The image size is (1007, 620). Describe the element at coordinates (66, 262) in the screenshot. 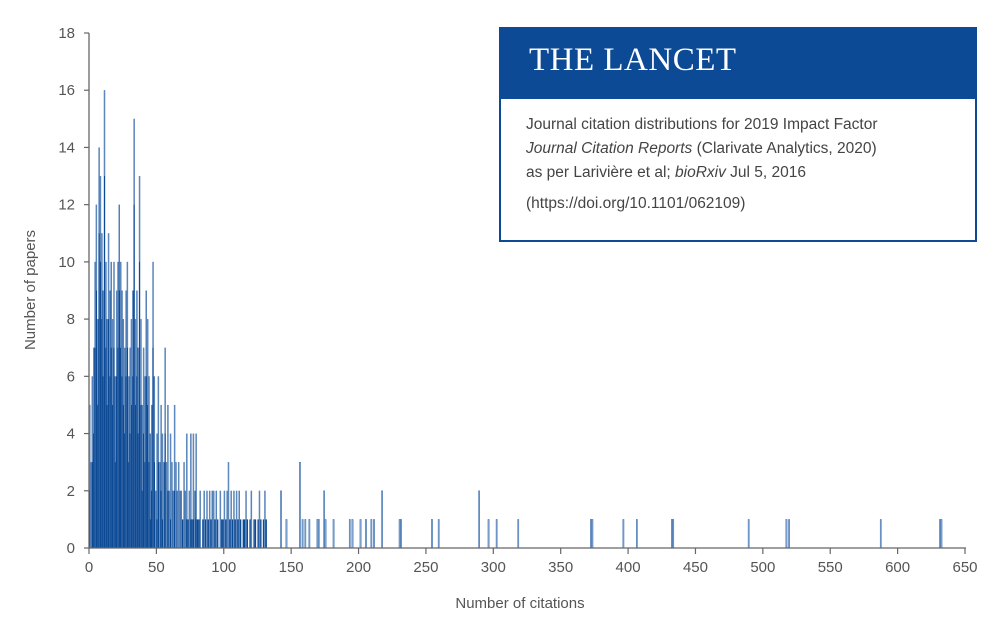

I see `y-tick-label: 10` at that location.